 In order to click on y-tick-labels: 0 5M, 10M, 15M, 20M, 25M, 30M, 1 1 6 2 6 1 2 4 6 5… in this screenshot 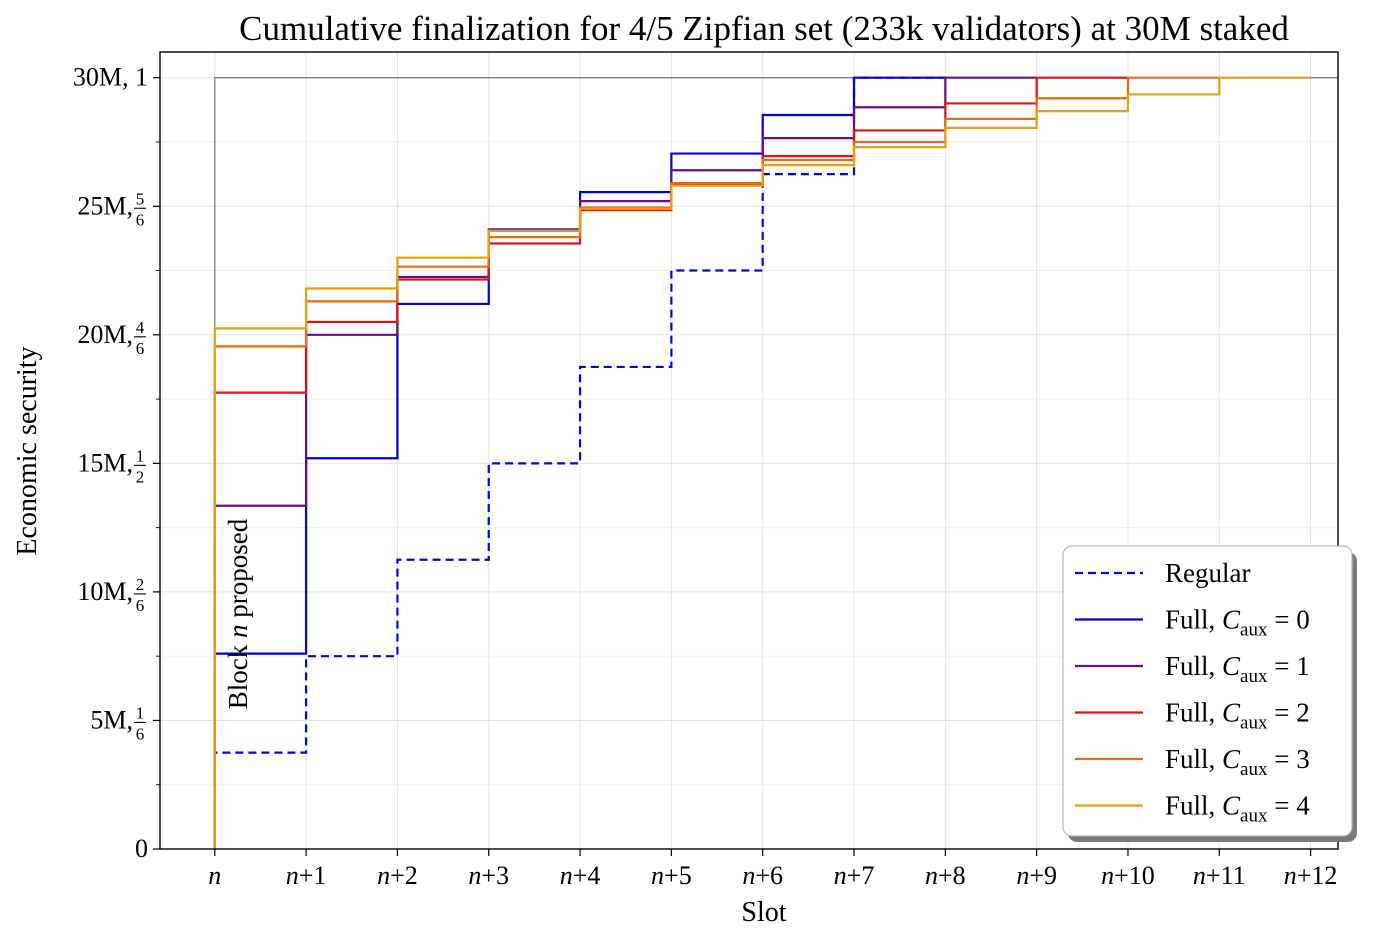, I will do `click(110, 463)`.